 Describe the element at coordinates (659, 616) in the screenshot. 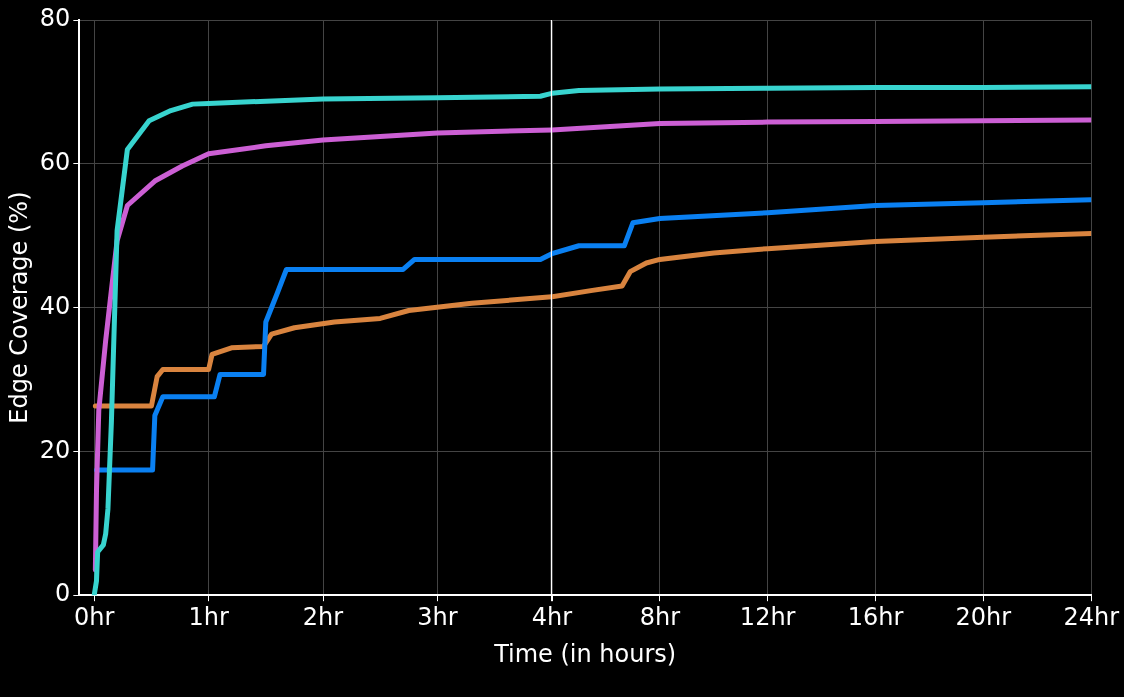

I see `x-tick-label: 8hr` at that location.